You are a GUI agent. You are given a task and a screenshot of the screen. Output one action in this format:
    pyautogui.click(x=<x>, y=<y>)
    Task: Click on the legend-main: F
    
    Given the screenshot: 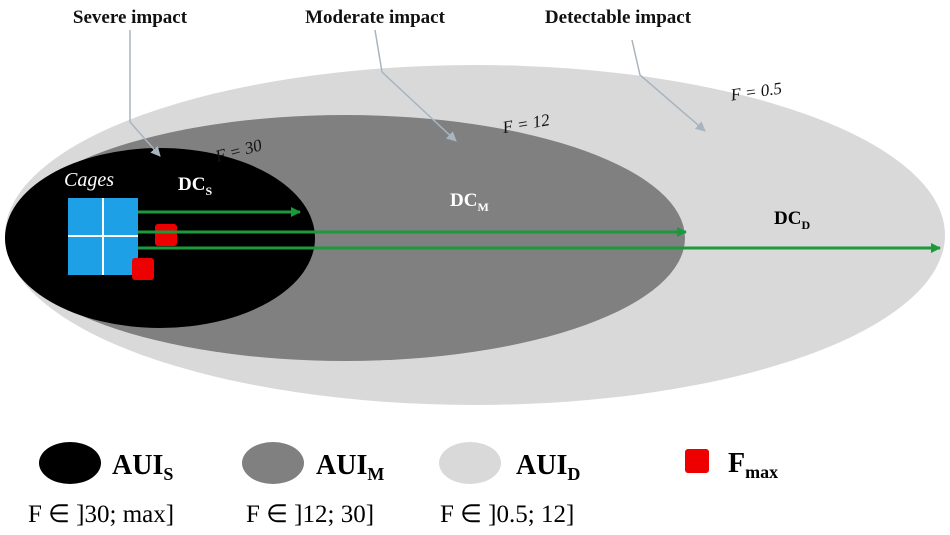 What is the action you would take?
    pyautogui.click(x=736, y=463)
    